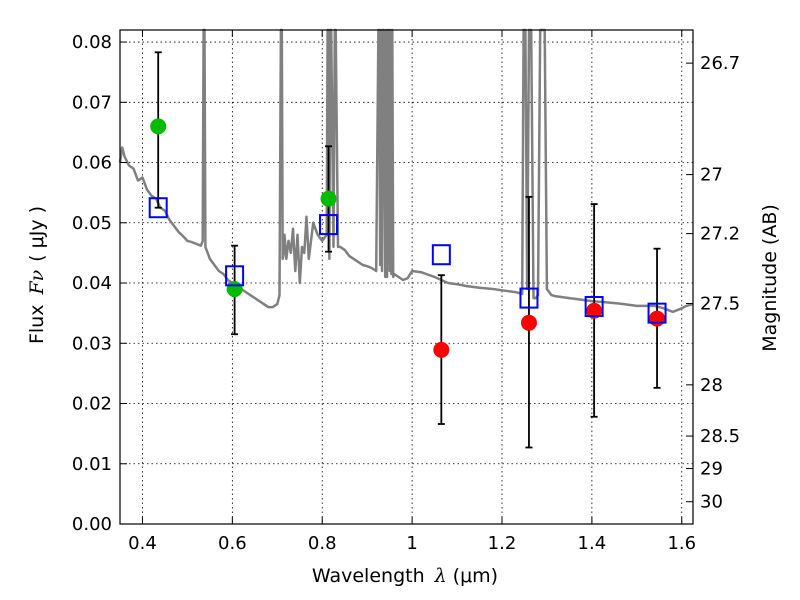 The height and width of the screenshot is (600, 800). I want to click on y-axis-label: FluxFν( μJy ), so click(37, 275).